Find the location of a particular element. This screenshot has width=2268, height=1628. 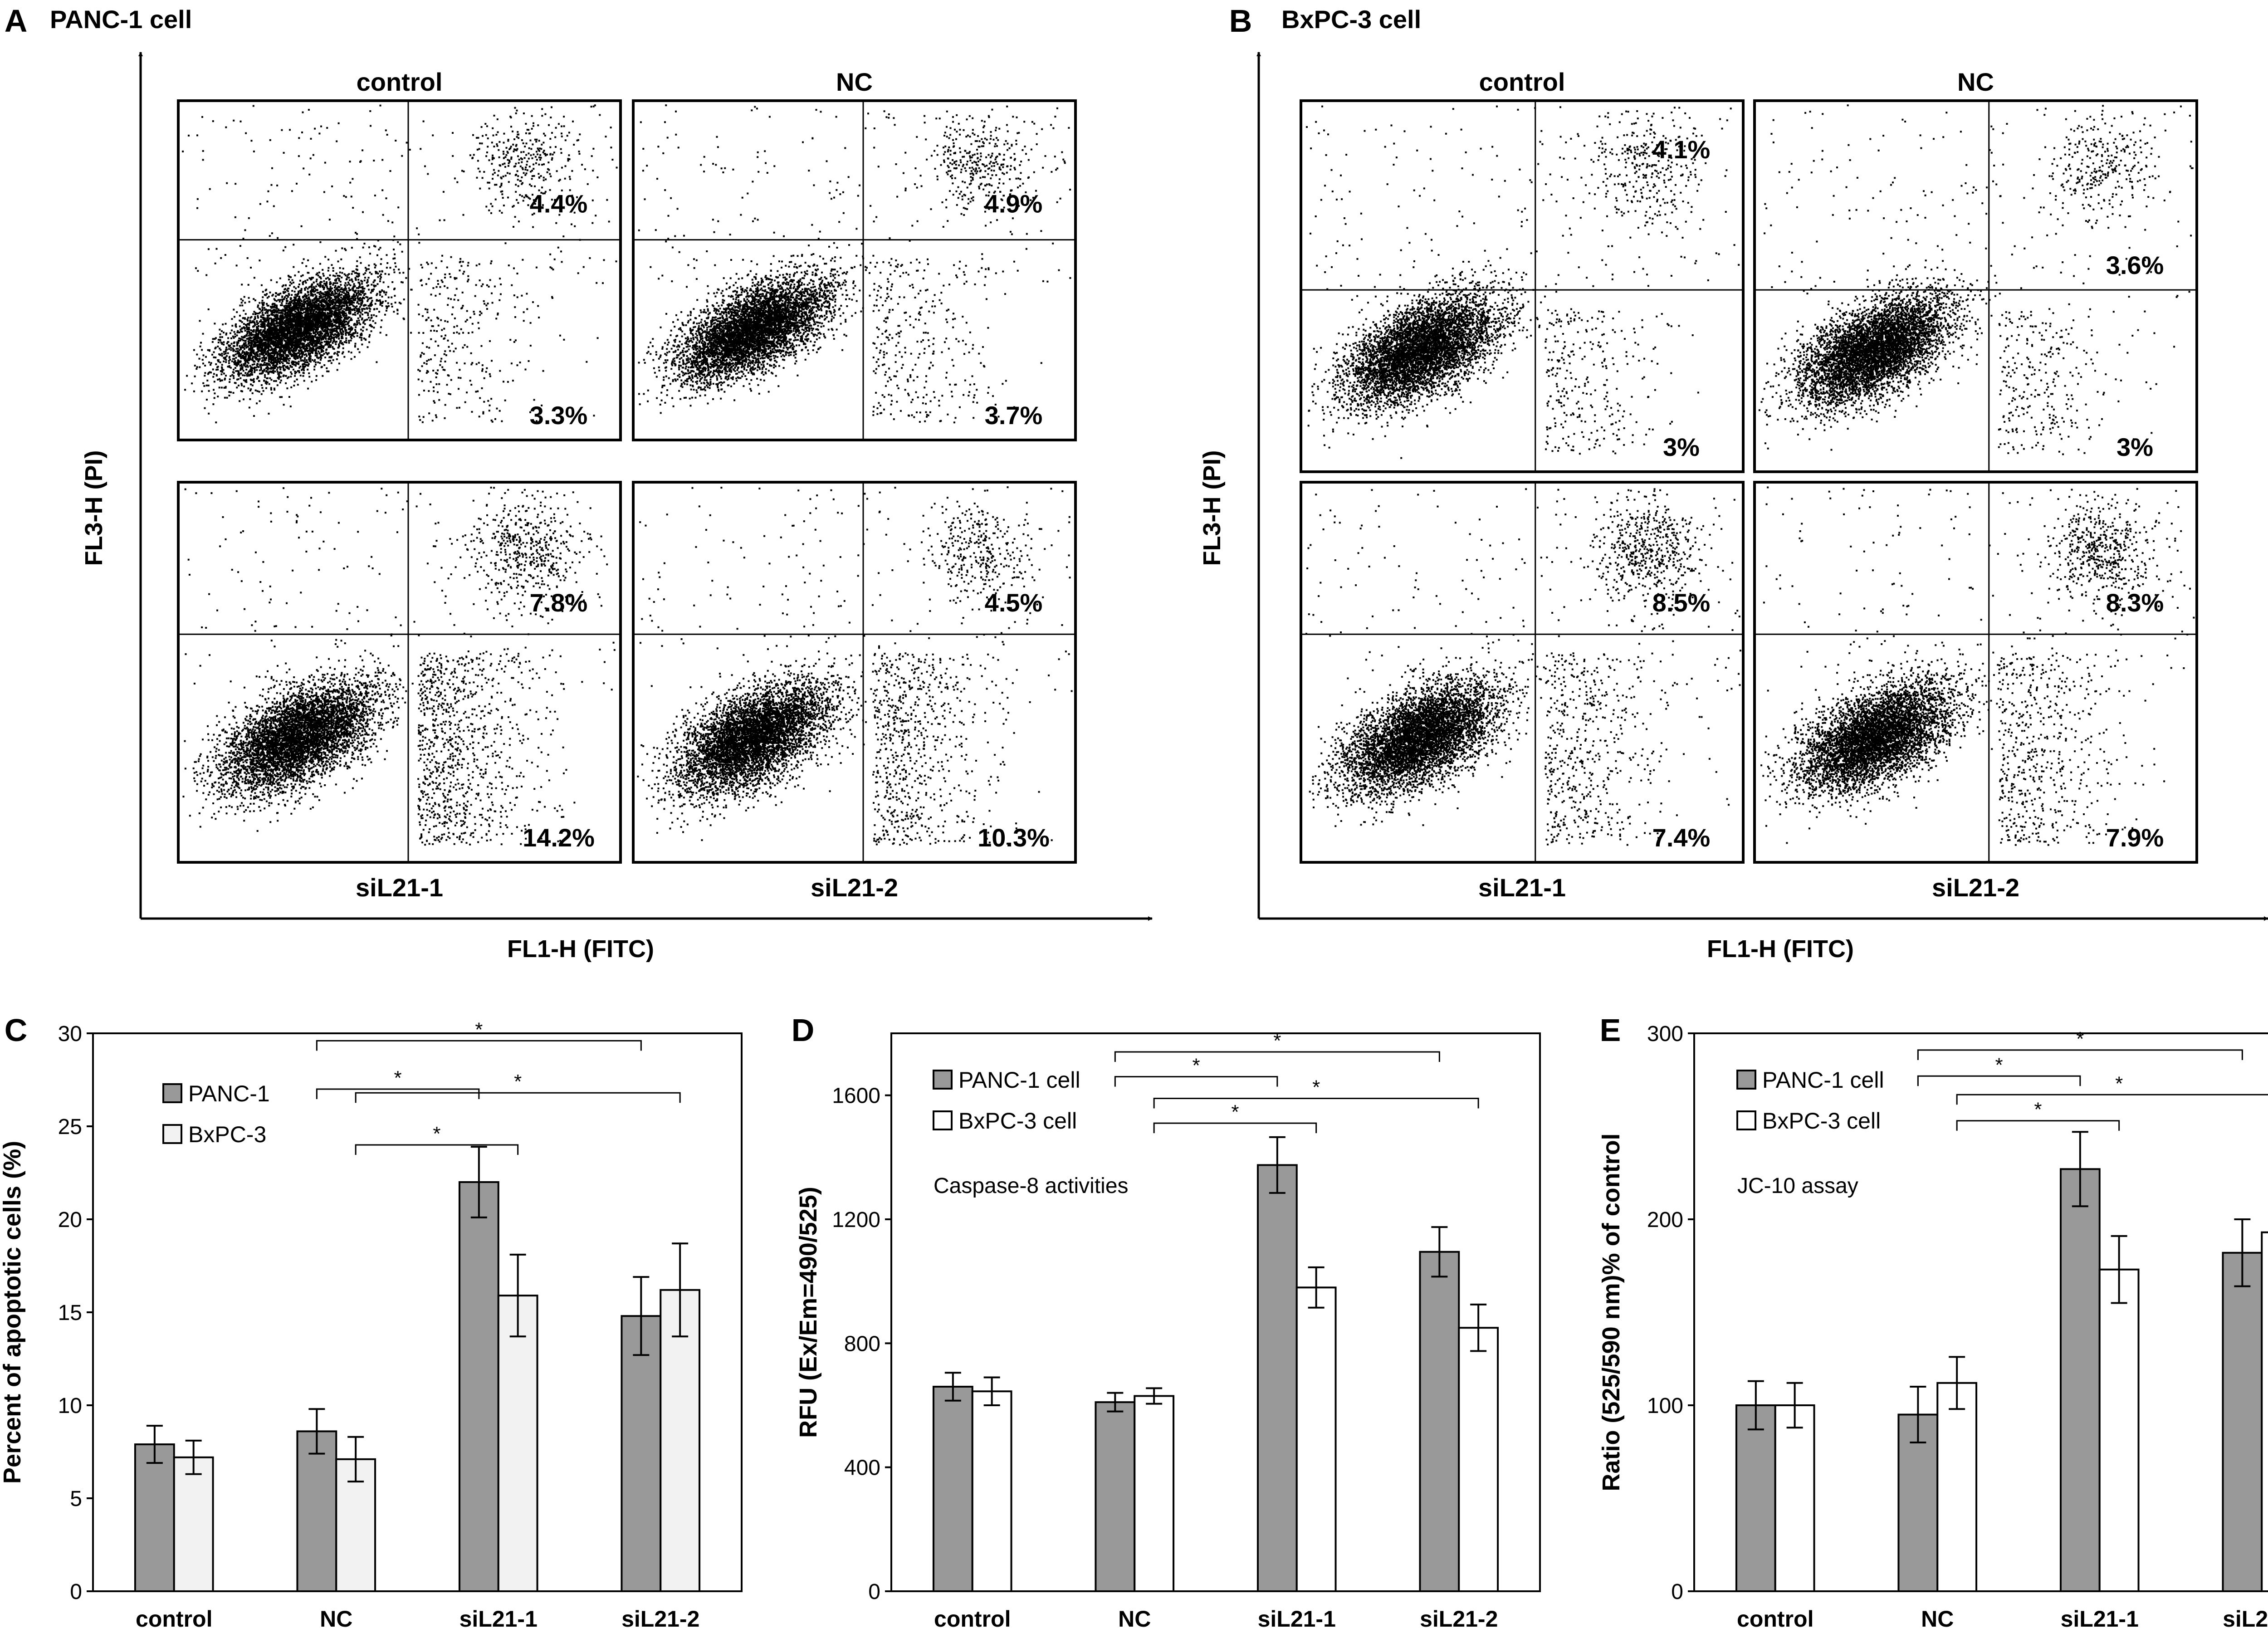

flow-subplot-2: 3.6% 3% NC is located at coordinates (1976, 270).